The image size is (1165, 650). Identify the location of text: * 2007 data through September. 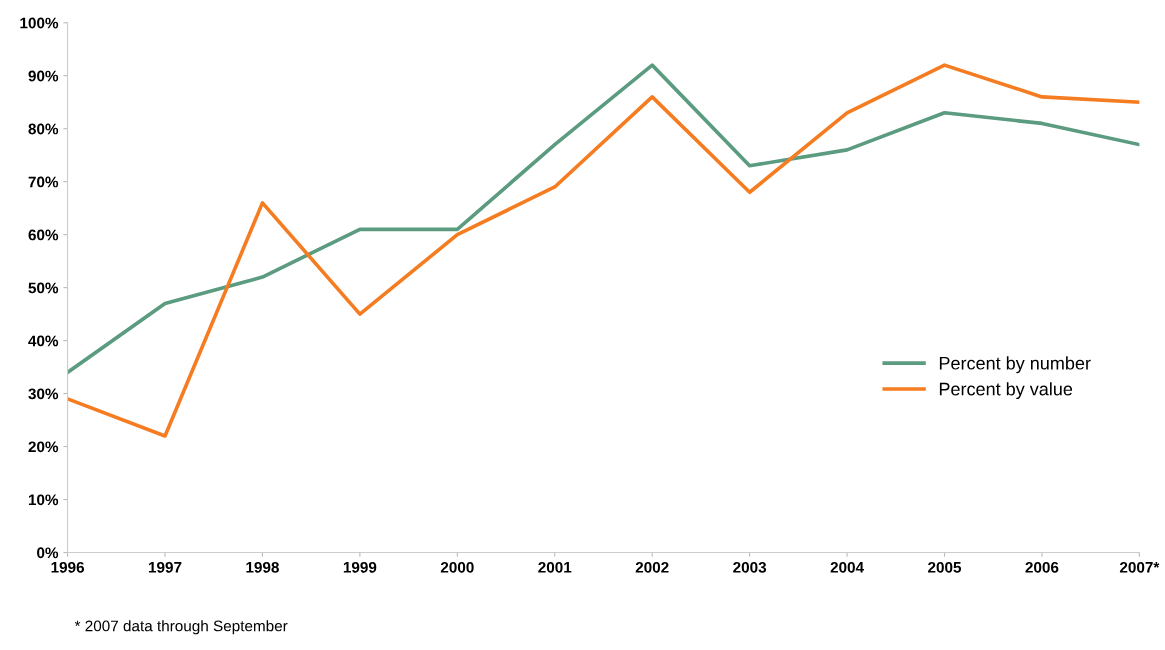
(181, 627).